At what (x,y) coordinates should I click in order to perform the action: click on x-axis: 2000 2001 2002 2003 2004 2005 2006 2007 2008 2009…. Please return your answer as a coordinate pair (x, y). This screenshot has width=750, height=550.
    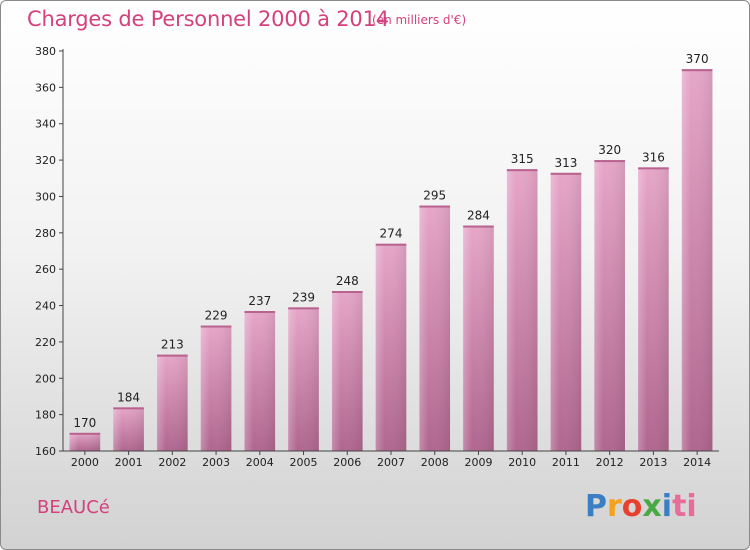
    Looking at the image, I should click on (391, 459).